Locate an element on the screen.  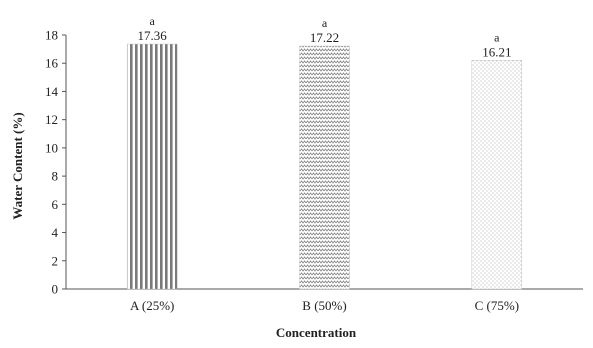
y-tick-label: 10 is located at coordinates (51, 147).